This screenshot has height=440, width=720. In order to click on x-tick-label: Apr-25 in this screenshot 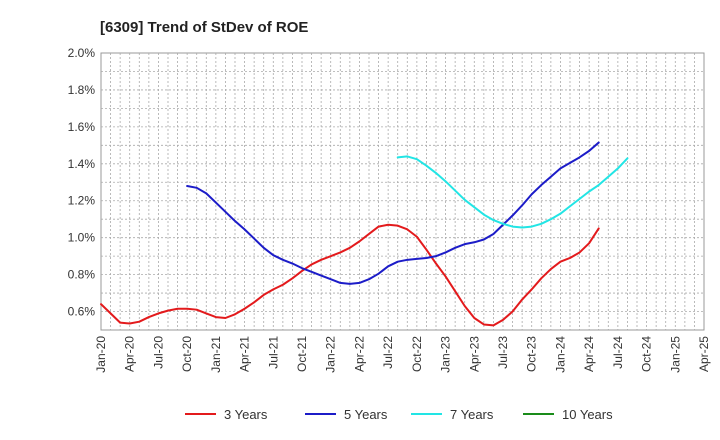, I will do `click(704, 354)`.